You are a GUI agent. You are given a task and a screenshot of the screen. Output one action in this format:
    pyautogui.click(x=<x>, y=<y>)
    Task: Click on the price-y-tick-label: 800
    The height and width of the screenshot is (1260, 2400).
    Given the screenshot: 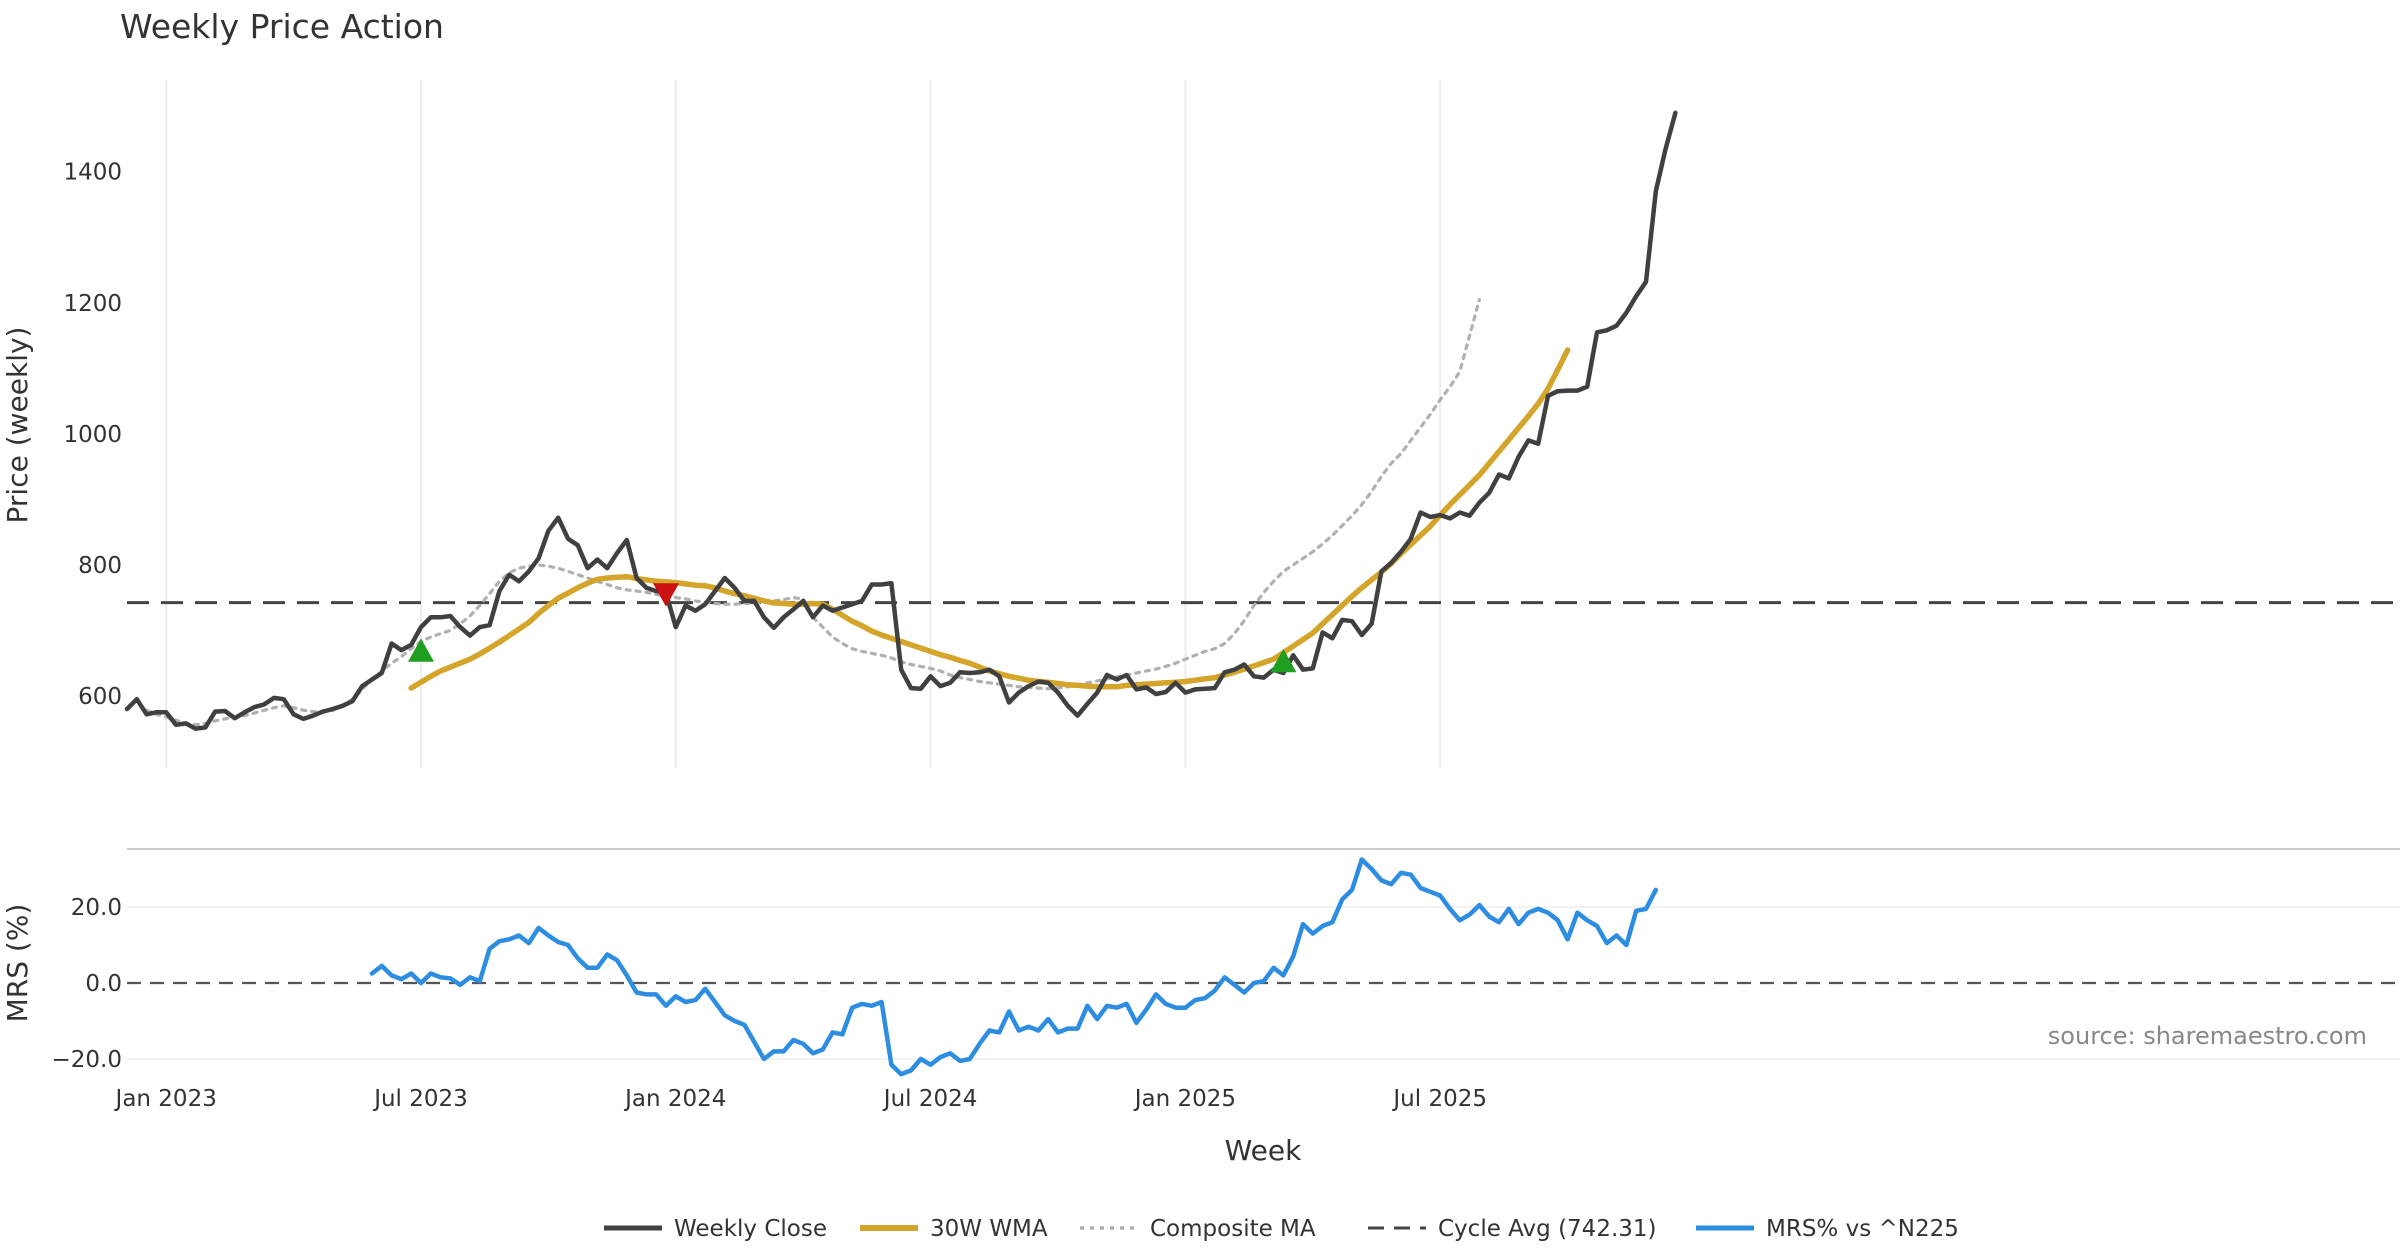 What is the action you would take?
    pyautogui.click(x=100, y=566)
    